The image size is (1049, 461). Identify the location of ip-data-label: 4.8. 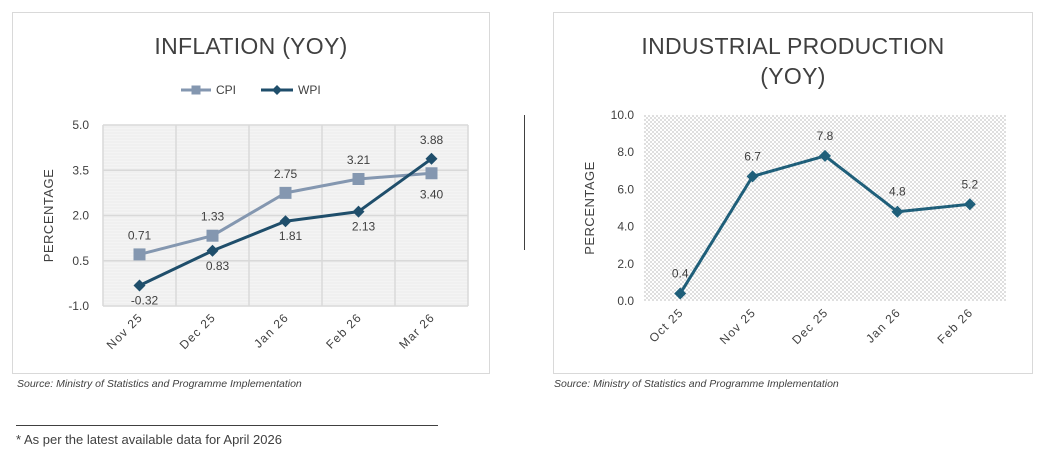
(897, 192).